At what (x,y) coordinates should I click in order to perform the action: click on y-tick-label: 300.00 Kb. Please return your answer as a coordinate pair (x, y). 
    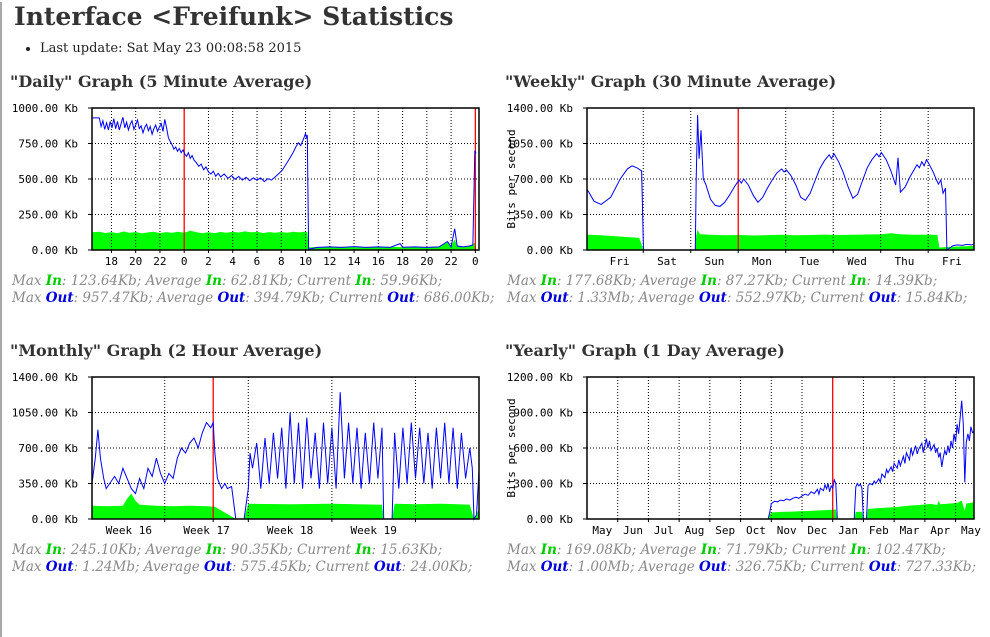
    Looking at the image, I should click on (543, 484).